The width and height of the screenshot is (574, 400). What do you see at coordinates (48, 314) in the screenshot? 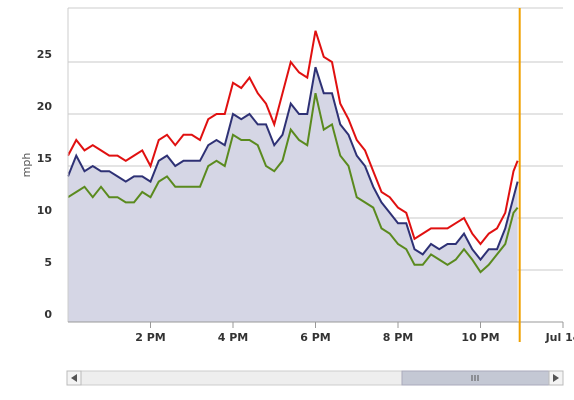
I see `y-tick-label: 0` at bounding box center [48, 314].